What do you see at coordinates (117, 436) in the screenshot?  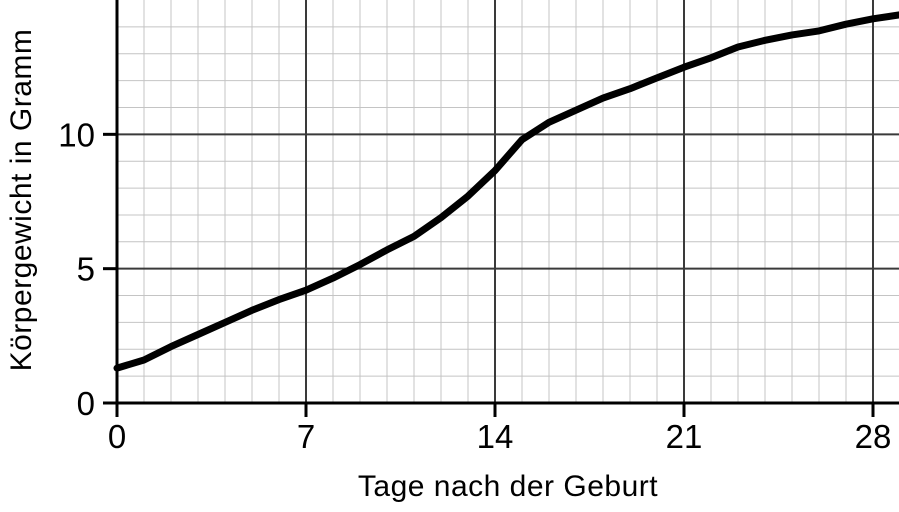 I see `x-tick-label: 0` at bounding box center [117, 436].